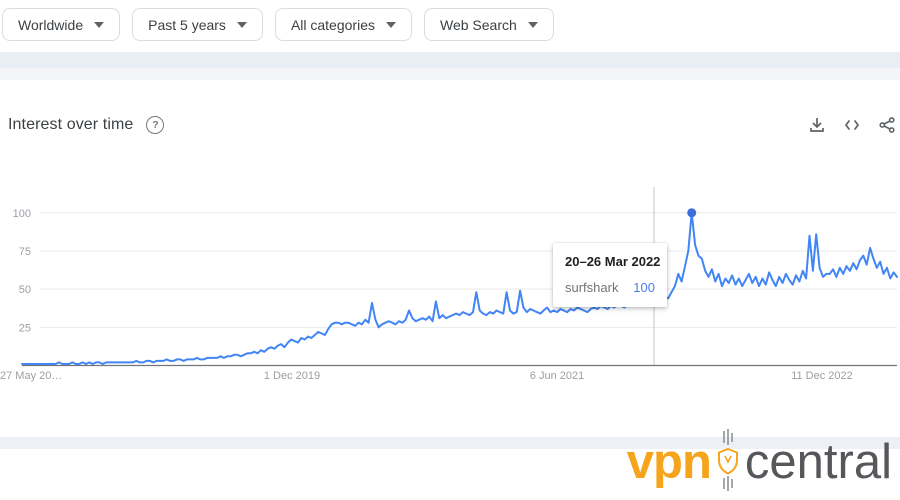 This screenshot has width=900, height=500. I want to click on tooltip-date: 20–26 Mar 2022, so click(613, 261).